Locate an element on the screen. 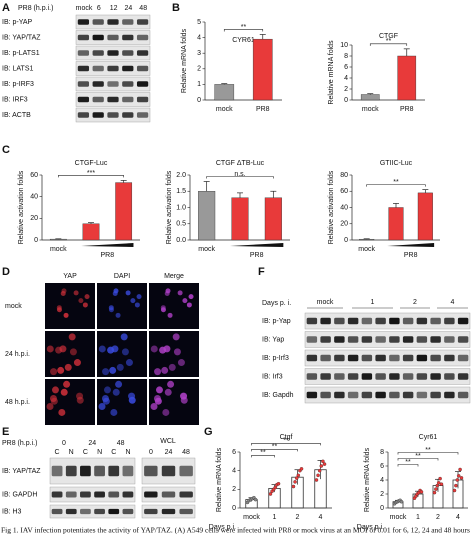 Image resolution: width=474 pixels, height=536 pixels. chart-title: CTGF ΔTB-Luc is located at coordinates (240, 163).